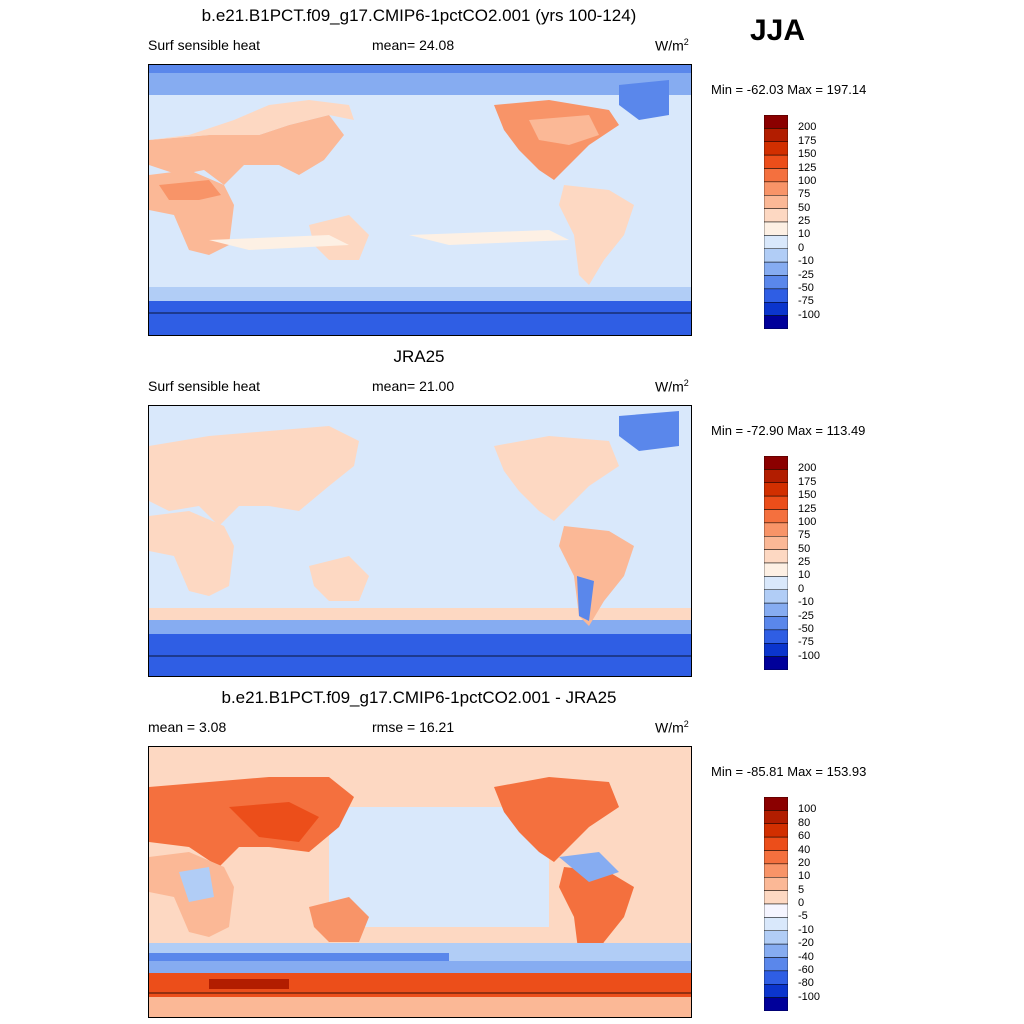 The height and width of the screenshot is (1024, 1024). Describe the element at coordinates (190, 190) in the screenshot. I see `panel1-sahara` at that location.